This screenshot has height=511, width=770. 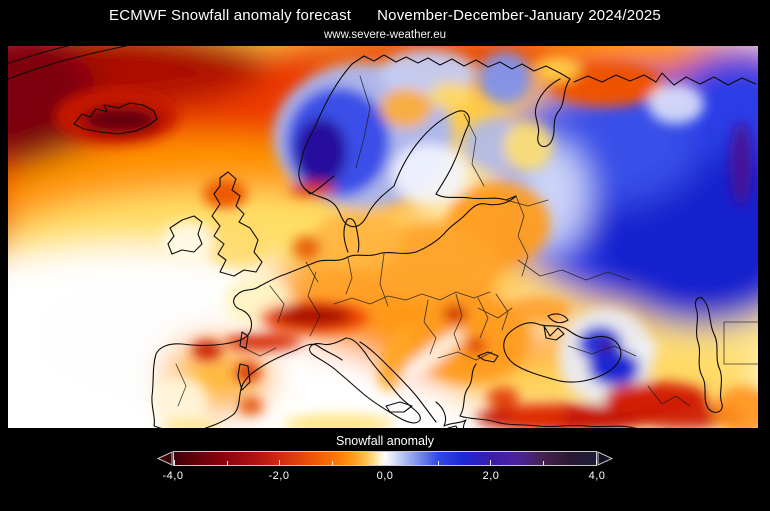 I want to click on colorbar-tick-label: -4,0, so click(x=173, y=476).